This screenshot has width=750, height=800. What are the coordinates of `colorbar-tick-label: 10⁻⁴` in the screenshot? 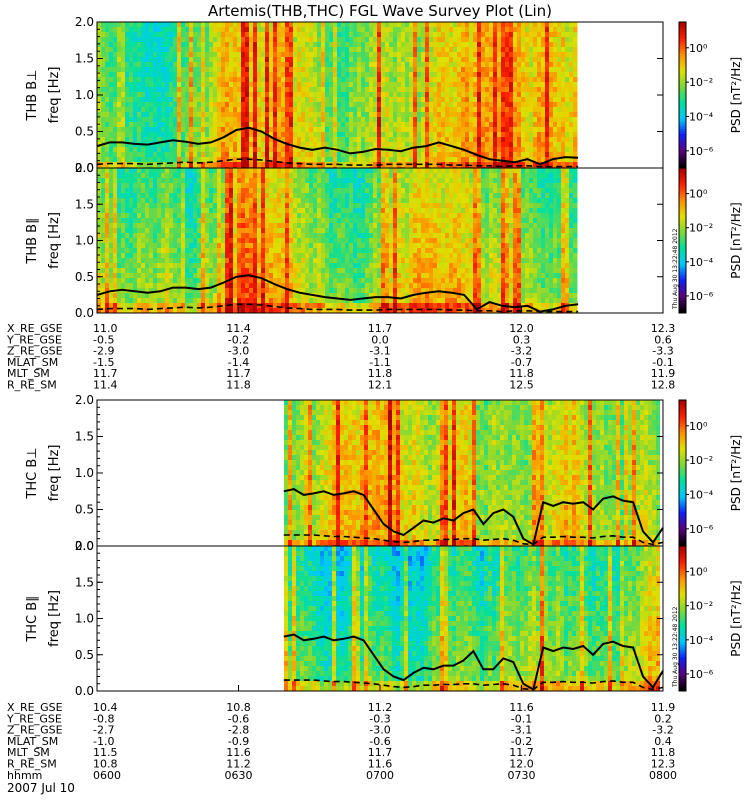 It's located at (701, 262).